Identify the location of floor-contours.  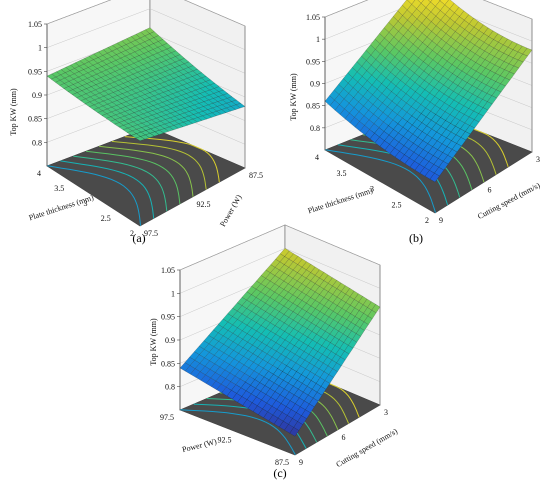
(133, 181).